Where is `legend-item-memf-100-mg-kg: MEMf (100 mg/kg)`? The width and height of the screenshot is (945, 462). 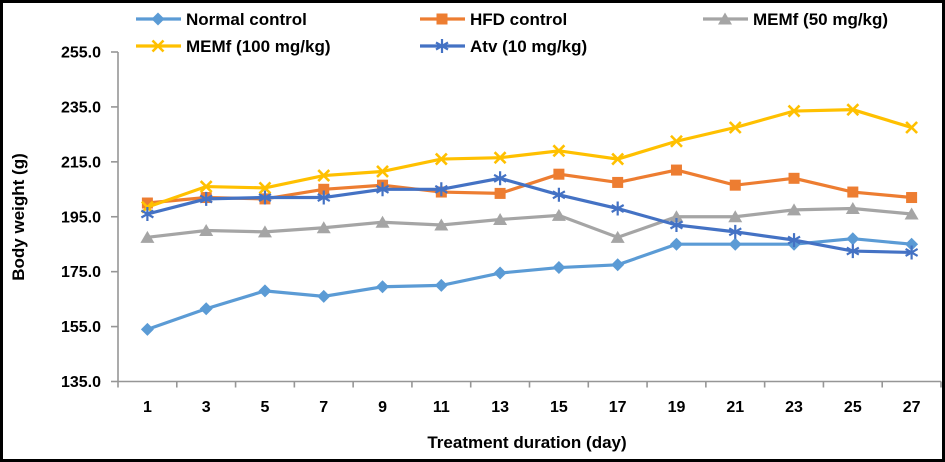 legend-item-memf-100-mg-kg: MEMf (100 mg/kg) is located at coordinates (233, 46).